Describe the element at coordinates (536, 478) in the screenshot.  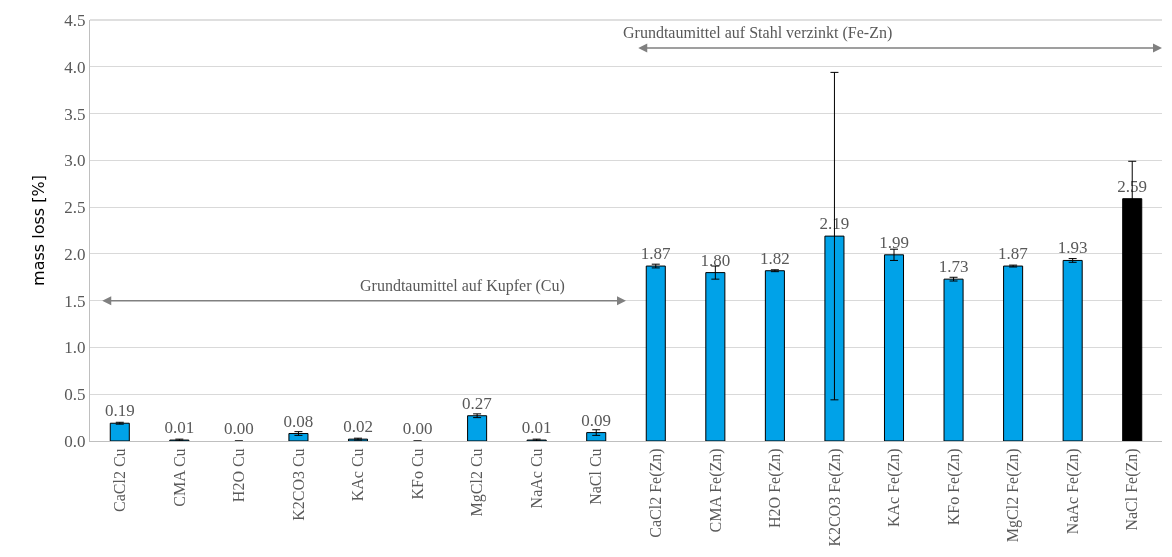
I see `x-tick-label: NaAc Cu` at that location.